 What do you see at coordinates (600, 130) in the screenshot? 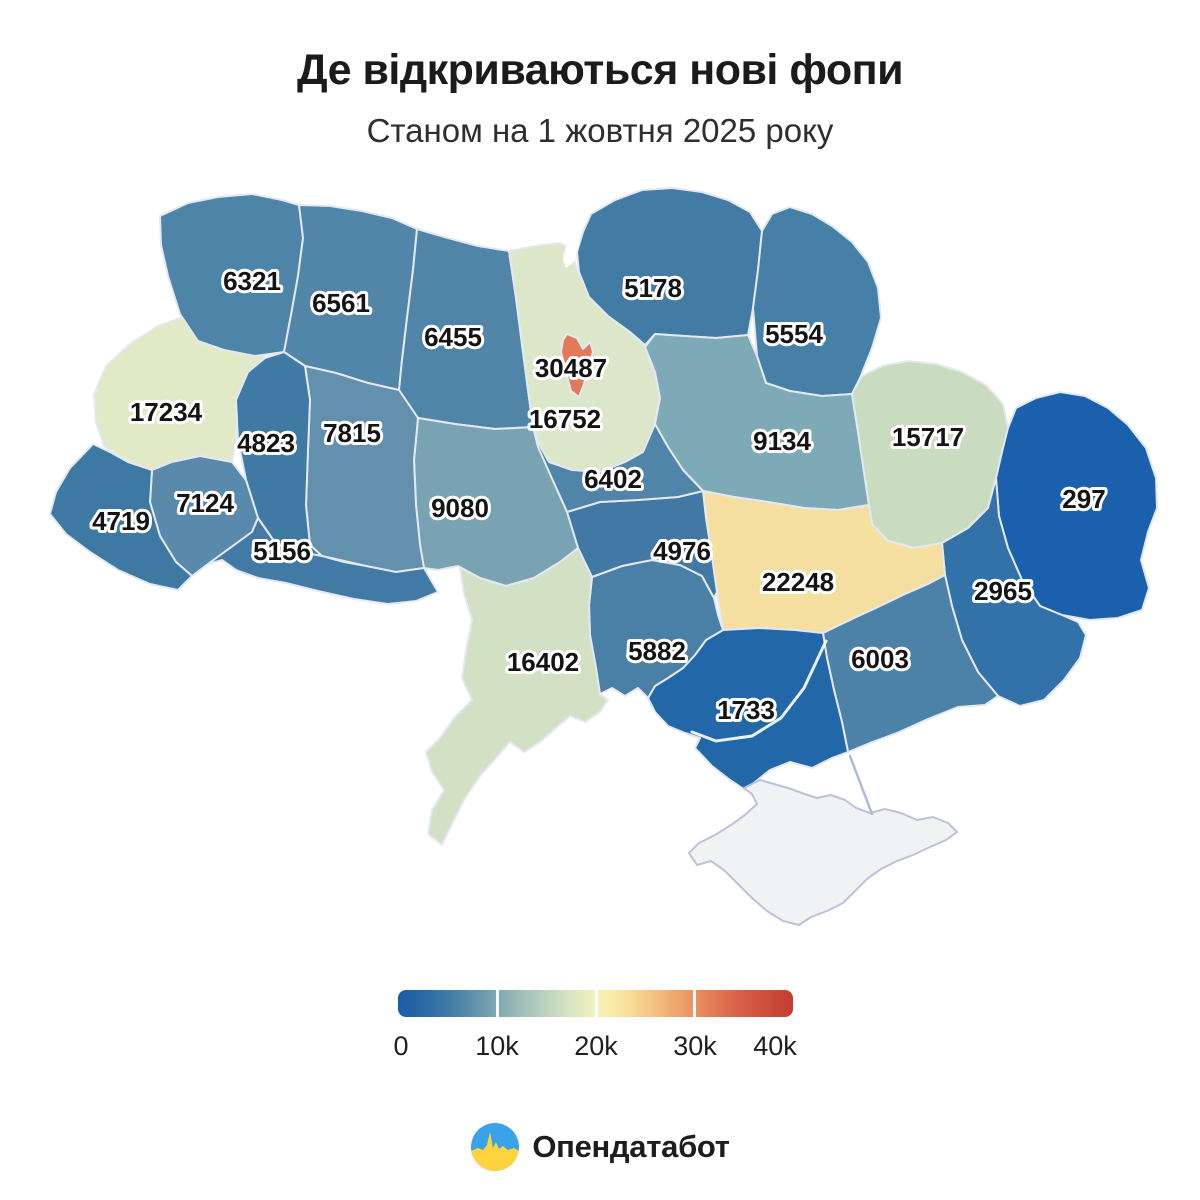
I see `chart-subtitle: Станом на 1 жовтня 2025 року` at bounding box center [600, 130].